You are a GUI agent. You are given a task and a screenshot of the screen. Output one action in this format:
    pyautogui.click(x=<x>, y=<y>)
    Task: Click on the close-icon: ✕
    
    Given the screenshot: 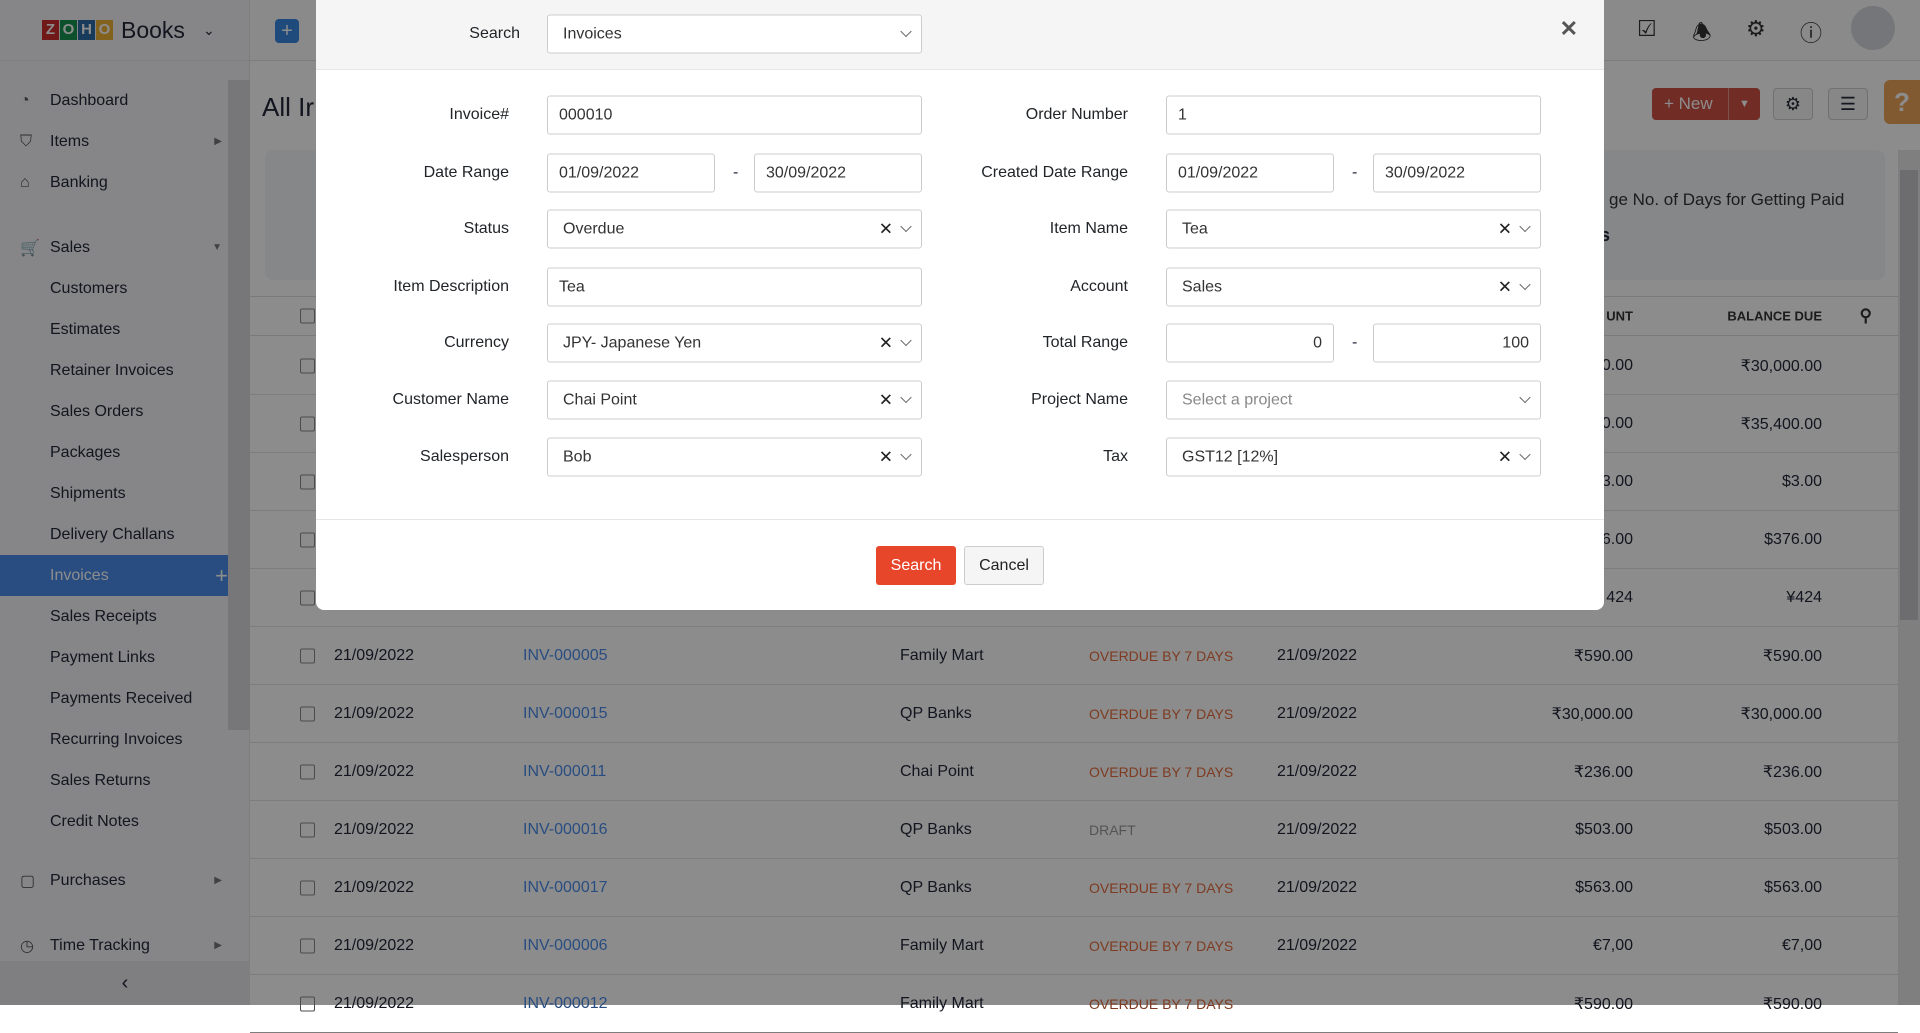 What is the action you would take?
    pyautogui.click(x=1568, y=28)
    